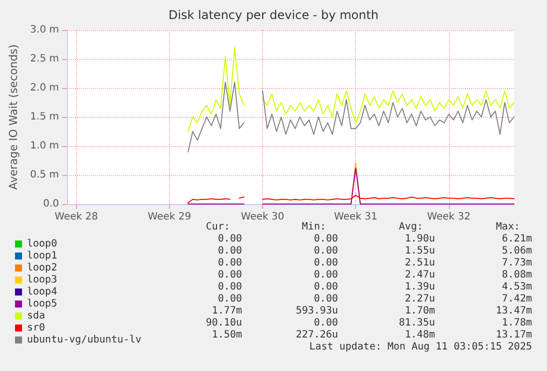 Image resolution: width=547 pixels, height=371 pixels. I want to click on text: 7.42m, so click(517, 299).